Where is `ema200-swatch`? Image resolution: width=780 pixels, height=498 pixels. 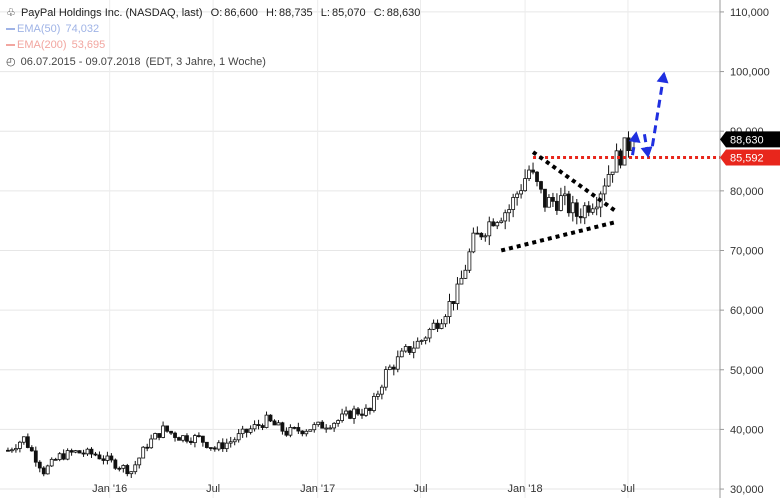
ema200-swatch is located at coordinates (10, 45).